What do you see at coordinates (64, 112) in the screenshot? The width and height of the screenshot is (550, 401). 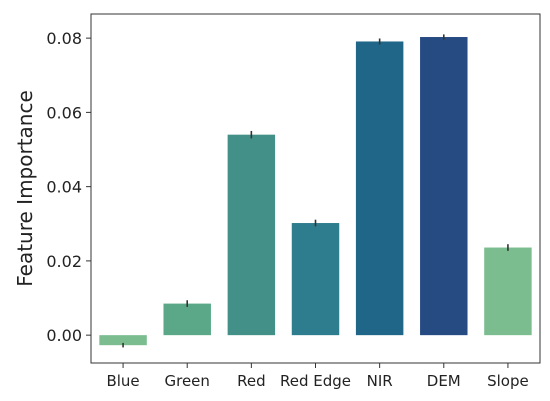 I see `y-tick-label: 0.06` at bounding box center [64, 112].